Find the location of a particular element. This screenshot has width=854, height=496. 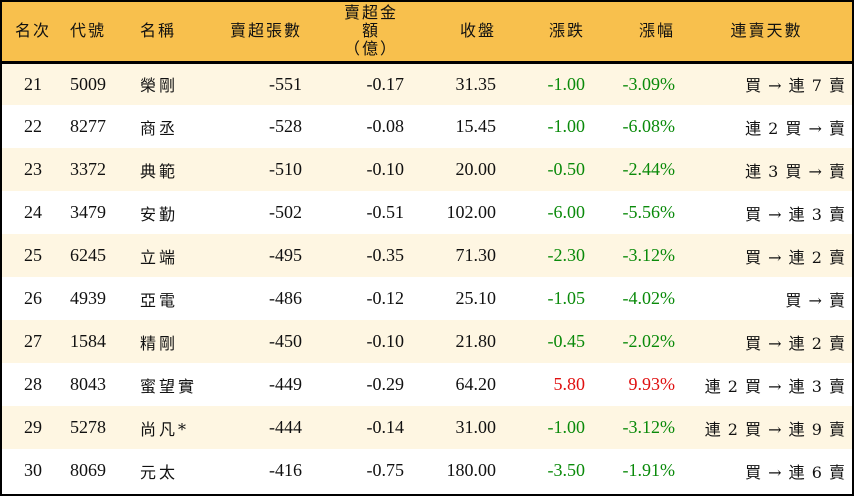

col-pct: 漲幅 is located at coordinates (656, 31).